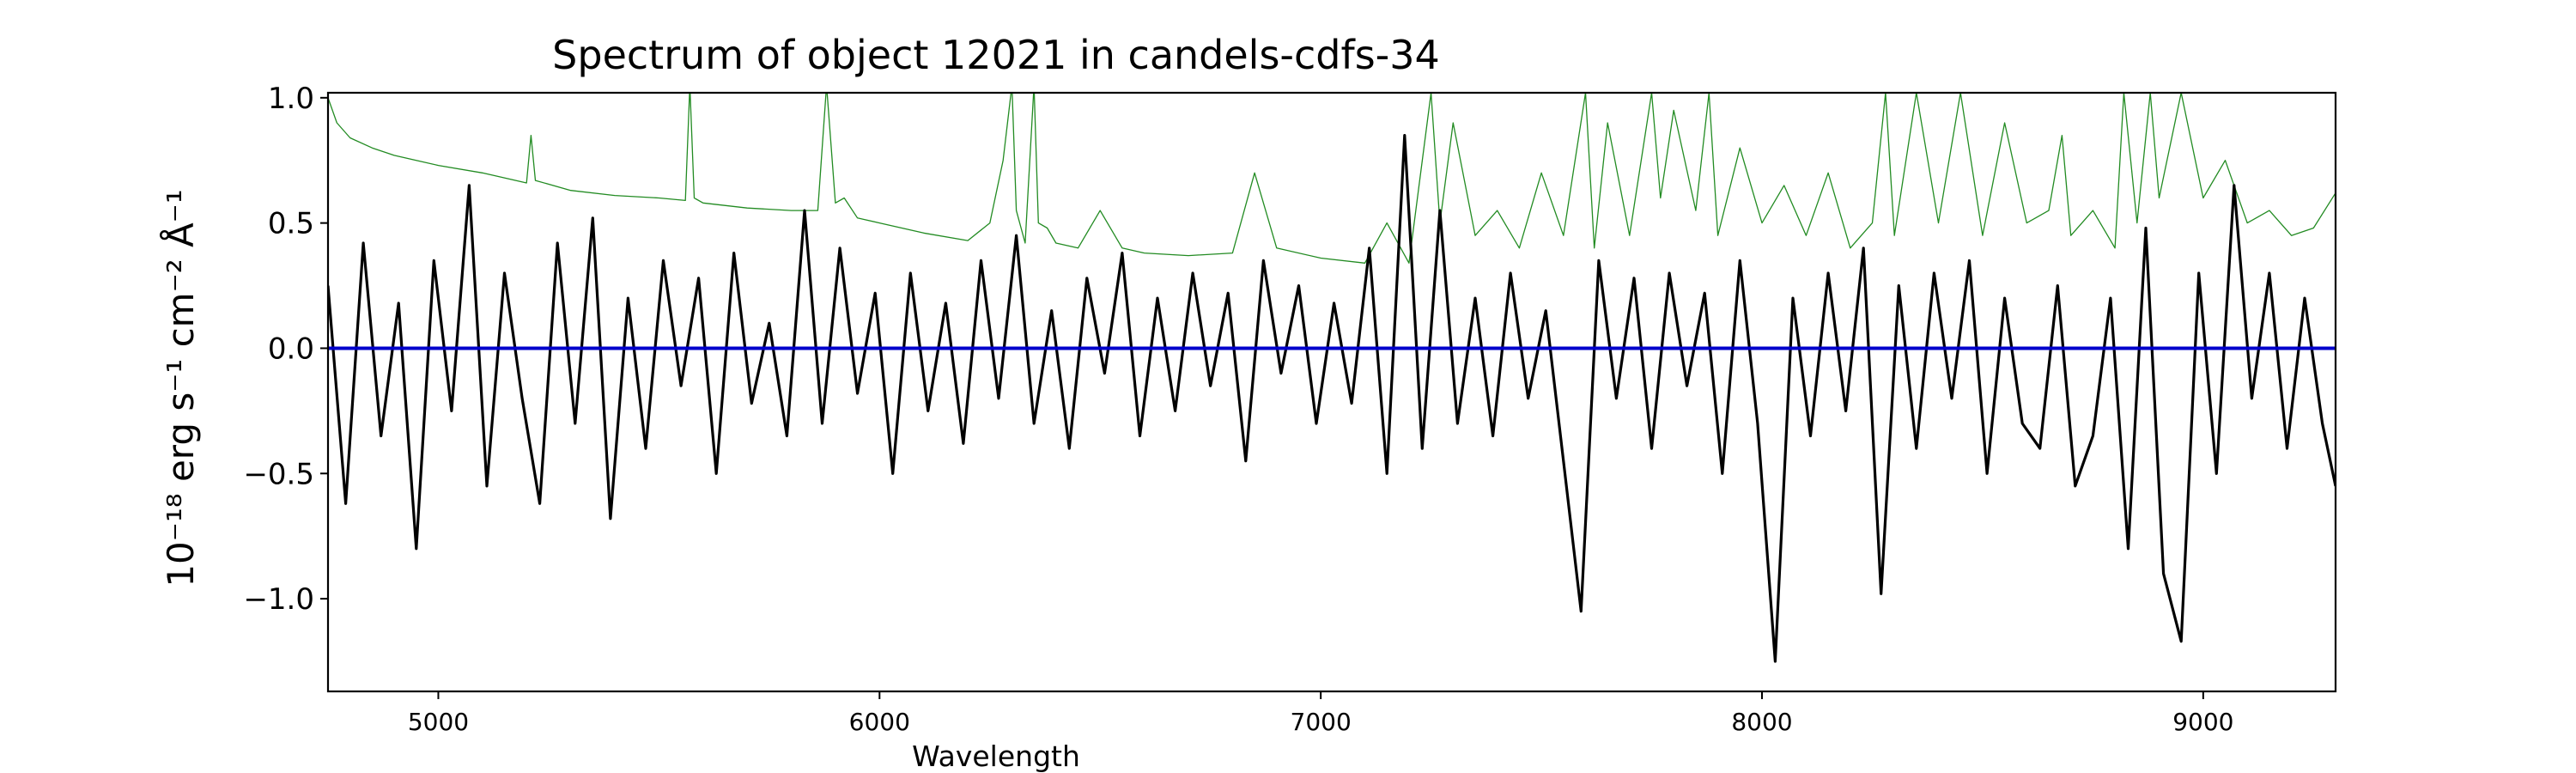 The width and height of the screenshot is (2576, 773). I want to click on x-tick-label: 5000, so click(439, 722).